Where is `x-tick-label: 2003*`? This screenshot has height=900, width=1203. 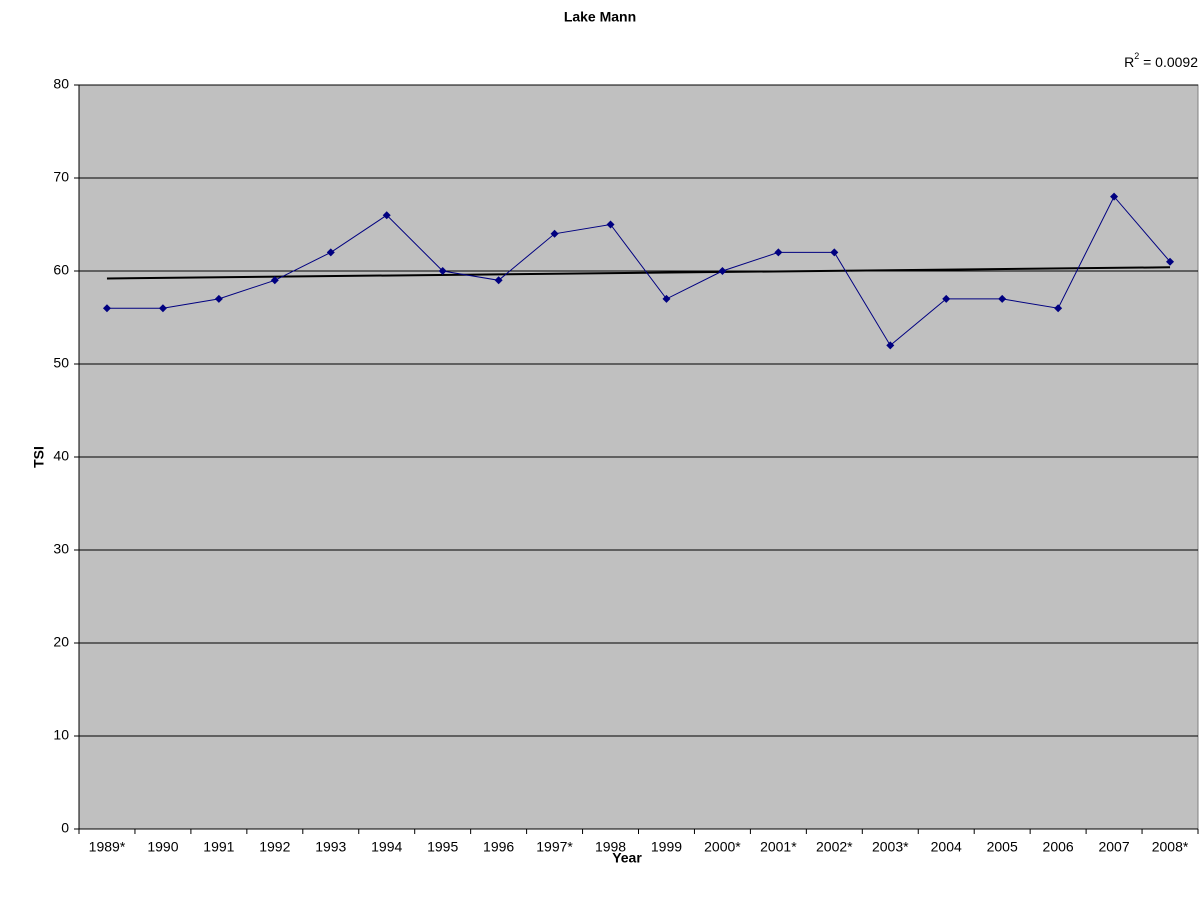 x-tick-label: 2003* is located at coordinates (890, 847).